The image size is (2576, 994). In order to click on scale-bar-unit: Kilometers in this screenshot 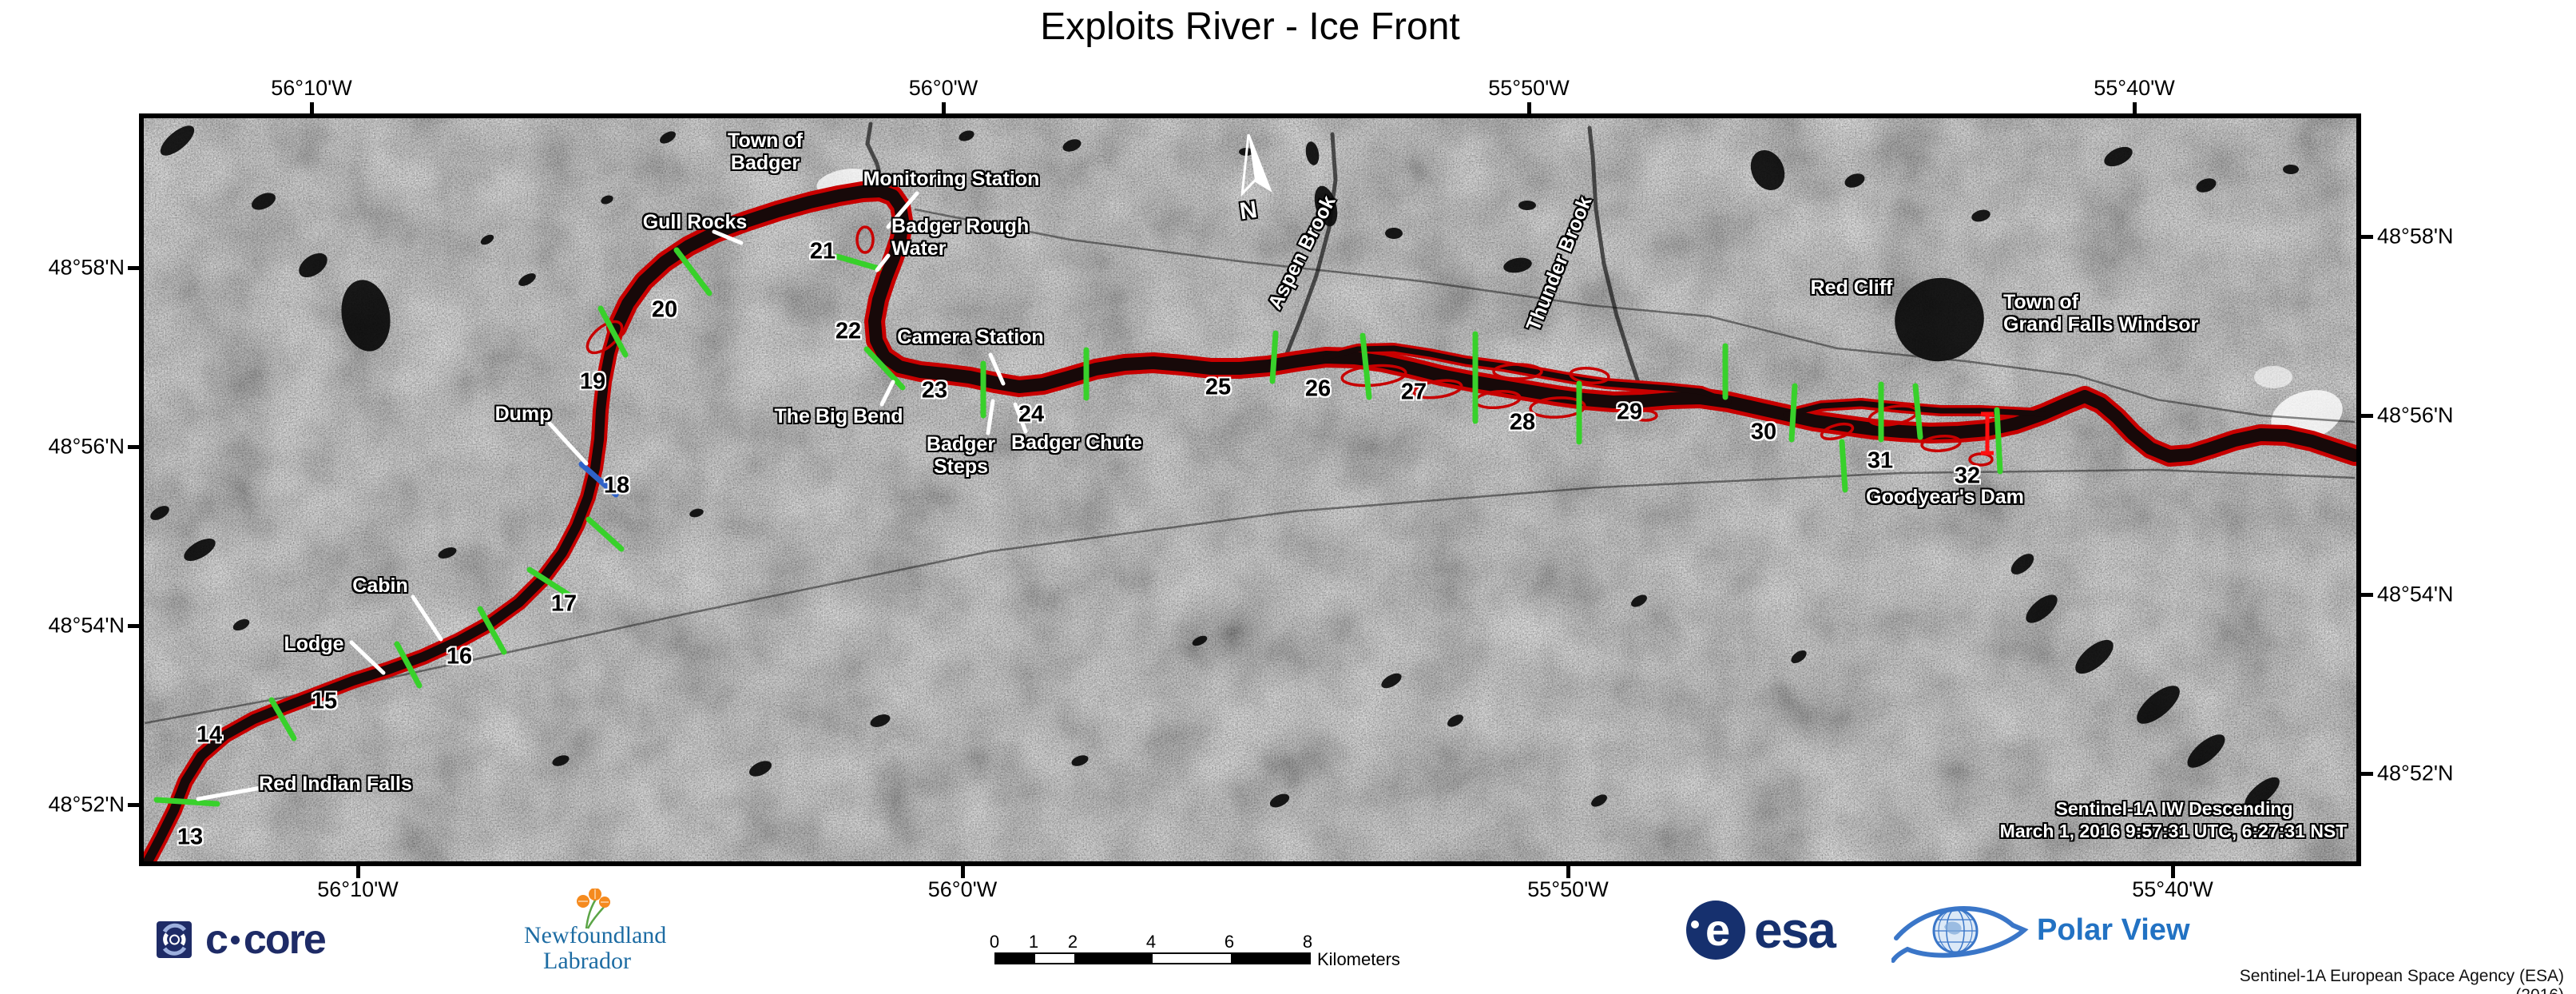, I will do `click(1359, 959)`.